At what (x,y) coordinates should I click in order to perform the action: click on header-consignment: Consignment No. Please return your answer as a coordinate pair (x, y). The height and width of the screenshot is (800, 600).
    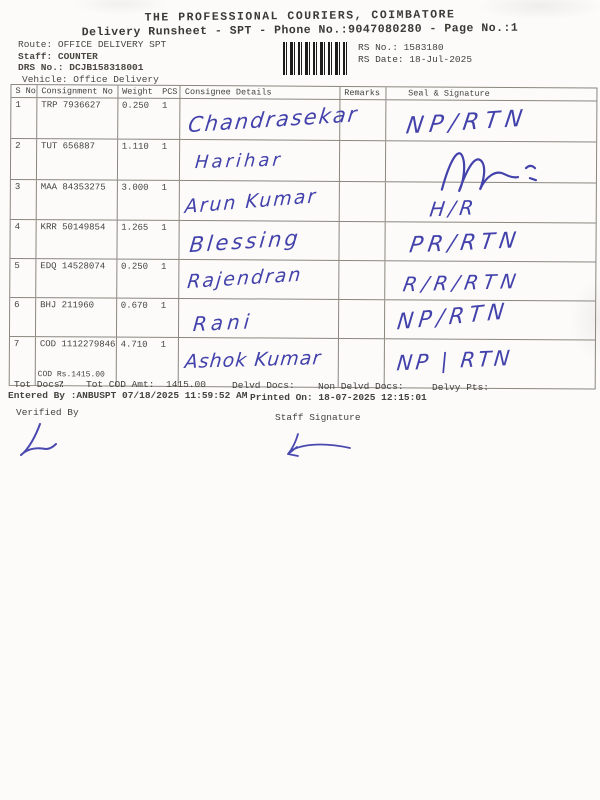
    Looking at the image, I should click on (78, 91).